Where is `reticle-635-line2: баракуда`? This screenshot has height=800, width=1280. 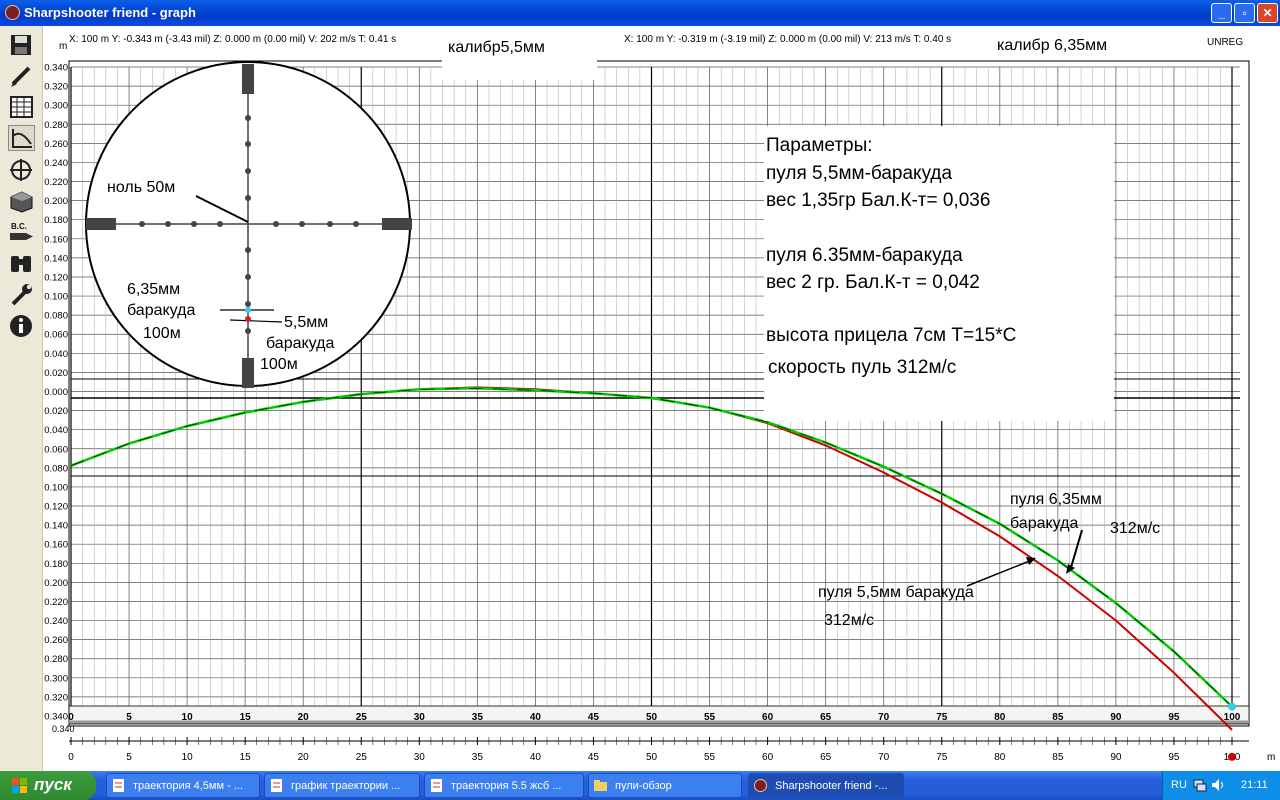
reticle-635-line2: баракуда is located at coordinates (161, 310).